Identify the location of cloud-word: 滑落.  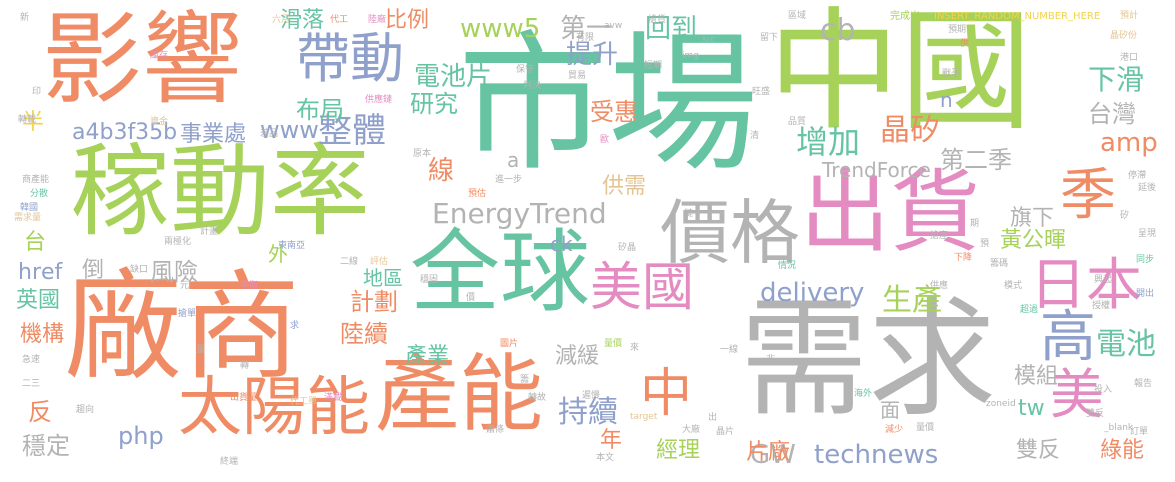
(302, 20).